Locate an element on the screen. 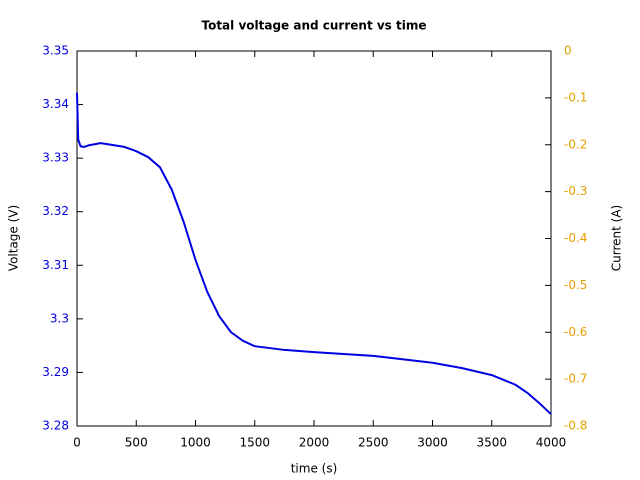 Image resolution: width=640 pixels, height=480 pixels. y2-axis-label: Current (A) is located at coordinates (617, 238).